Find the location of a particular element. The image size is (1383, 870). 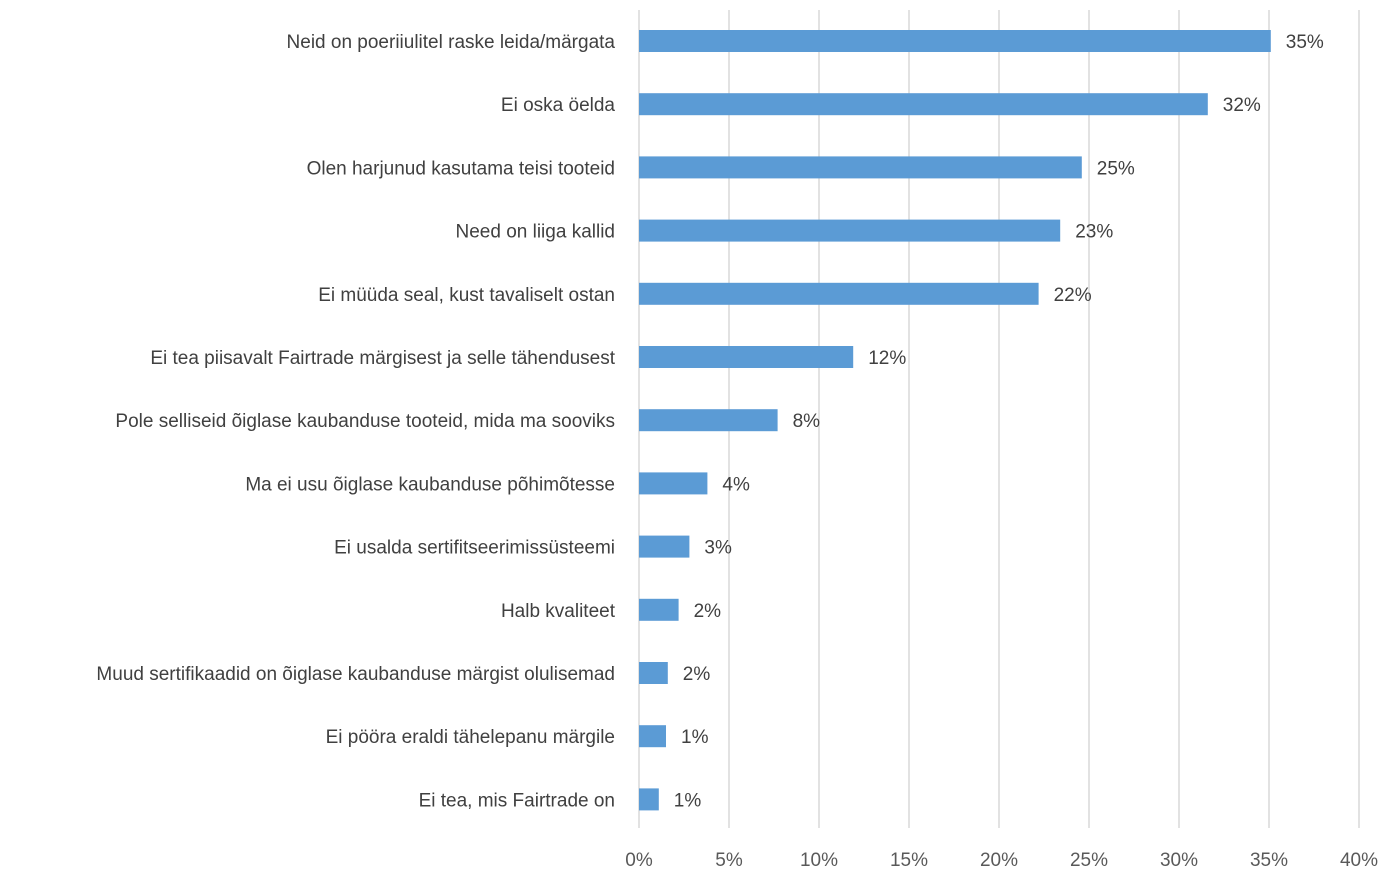

category-label: Ei usalda sertifitseerimissüsteemi is located at coordinates (474, 548).